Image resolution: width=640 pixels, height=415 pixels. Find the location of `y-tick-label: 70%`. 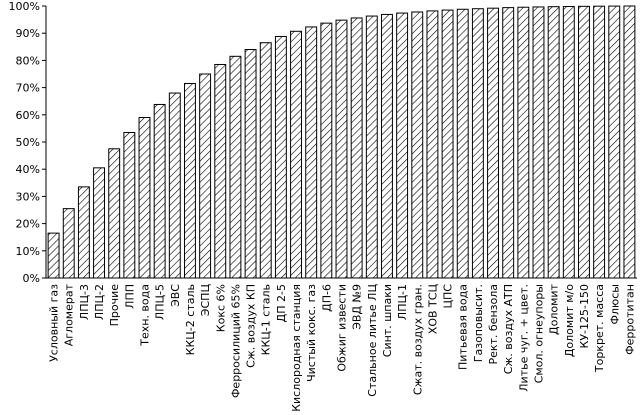

y-tick-label: 70% is located at coordinates (28, 88).